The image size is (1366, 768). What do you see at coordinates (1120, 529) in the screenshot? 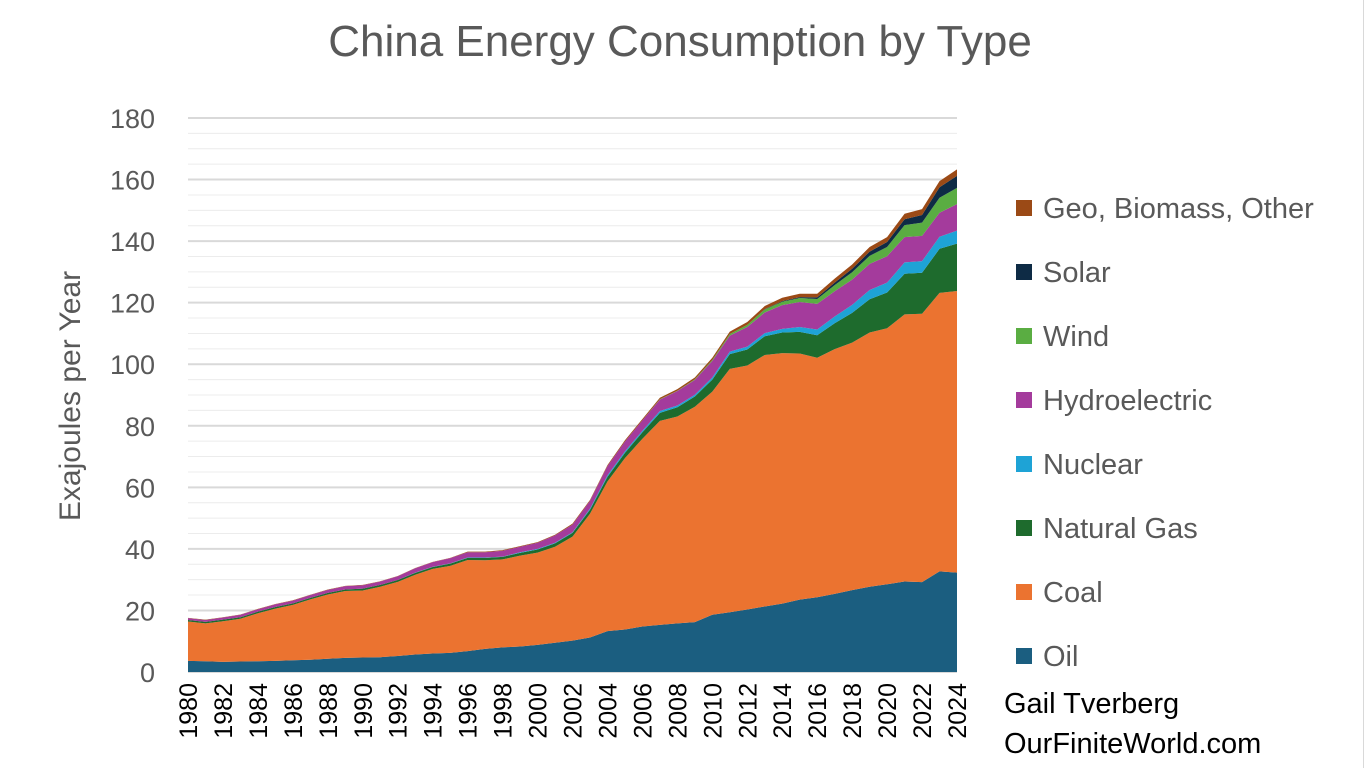
I see `legend-label: Natural Gas` at bounding box center [1120, 529].